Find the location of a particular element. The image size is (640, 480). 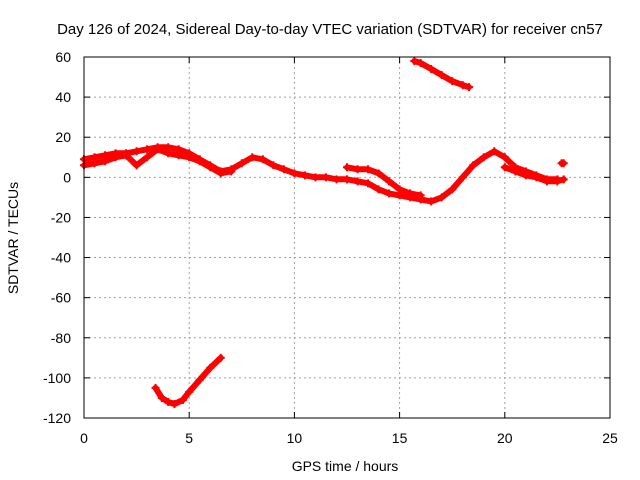

series-line is located at coordinates (321, 174).